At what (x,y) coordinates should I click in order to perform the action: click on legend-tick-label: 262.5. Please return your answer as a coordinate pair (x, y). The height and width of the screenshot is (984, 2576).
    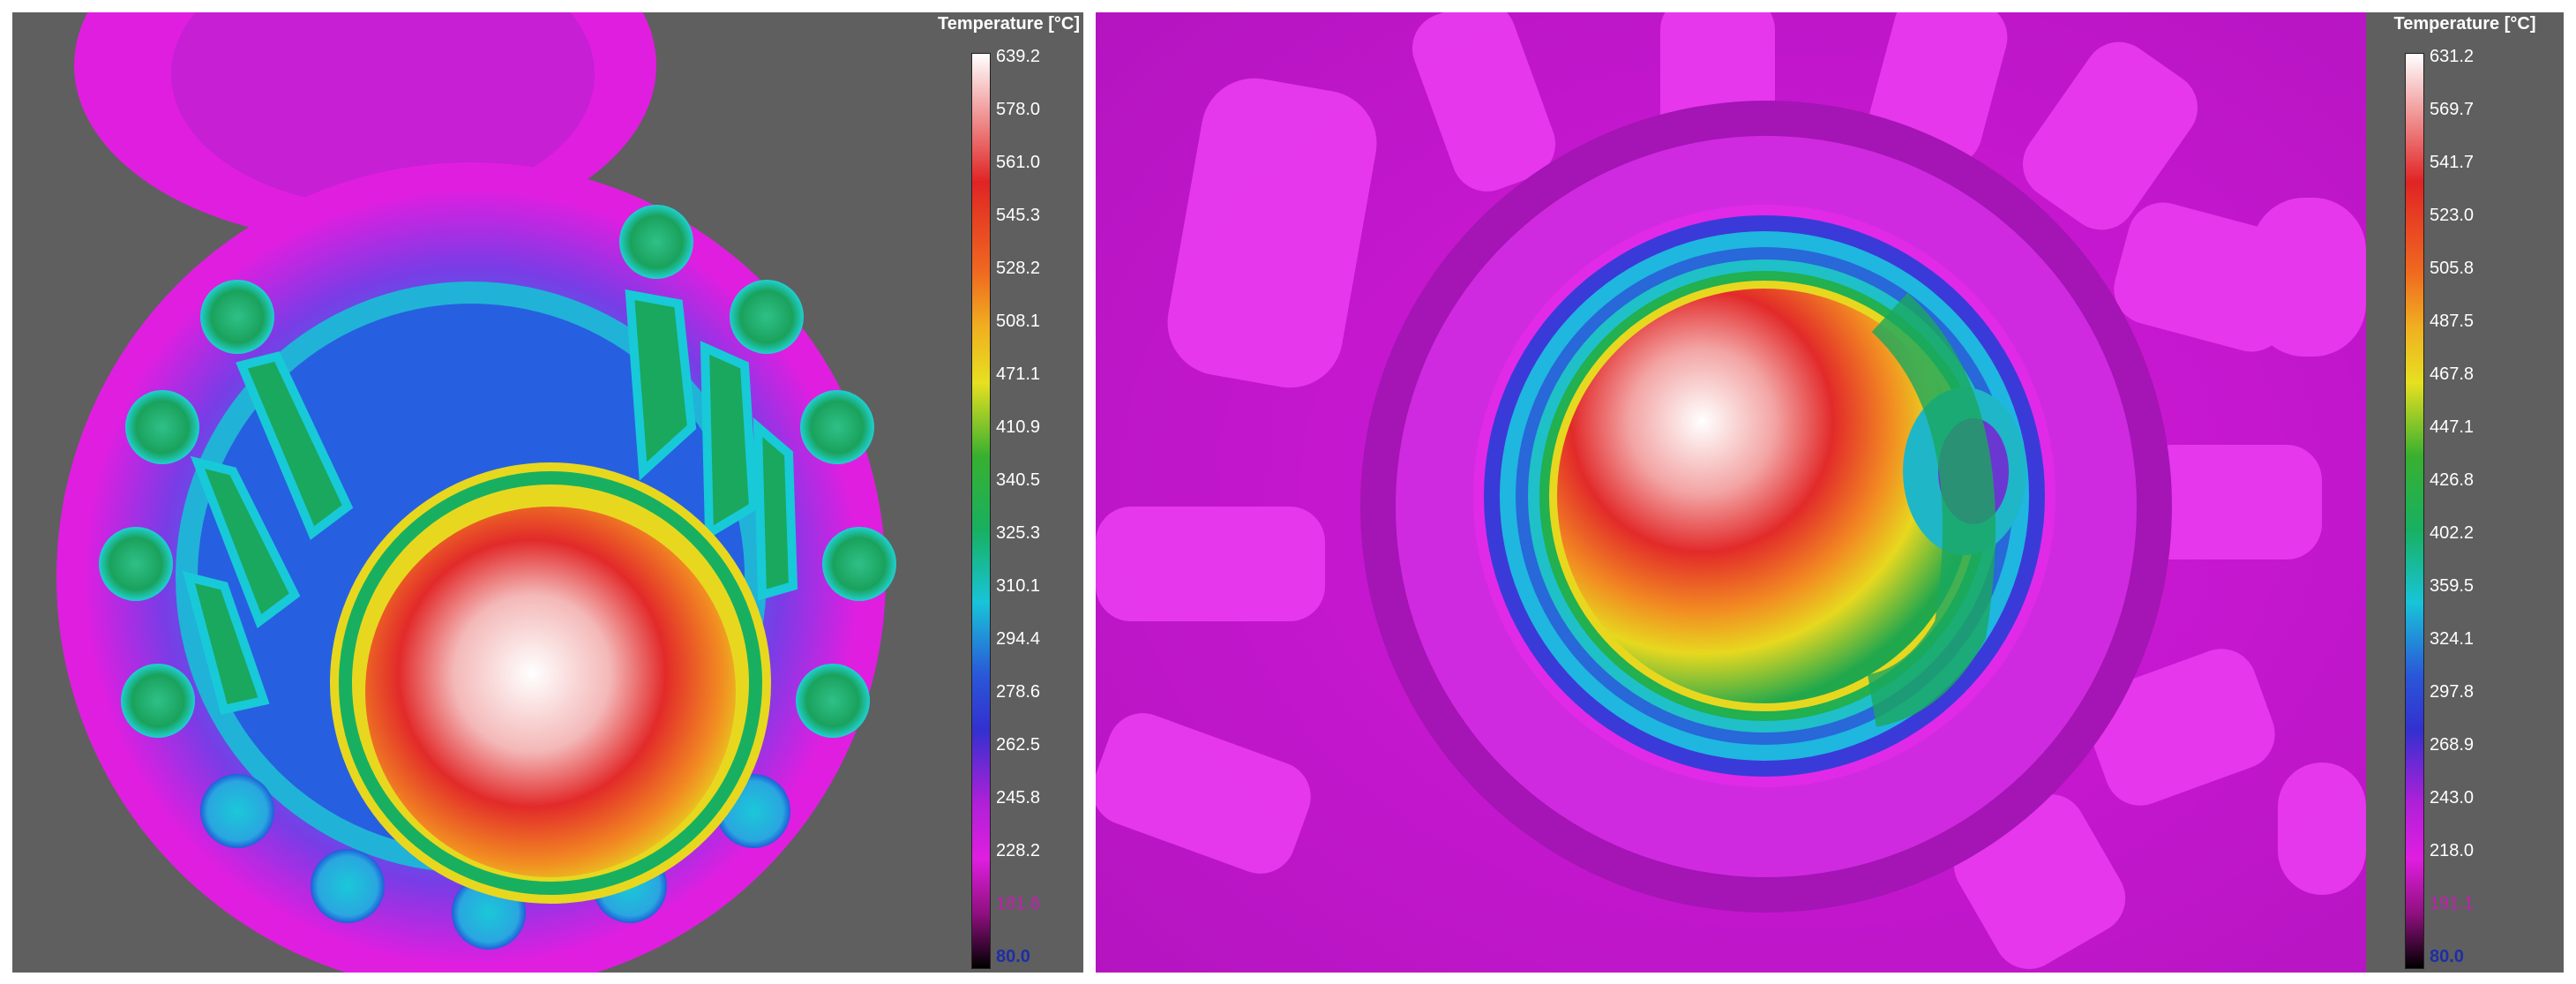
    Looking at the image, I should click on (1019, 745).